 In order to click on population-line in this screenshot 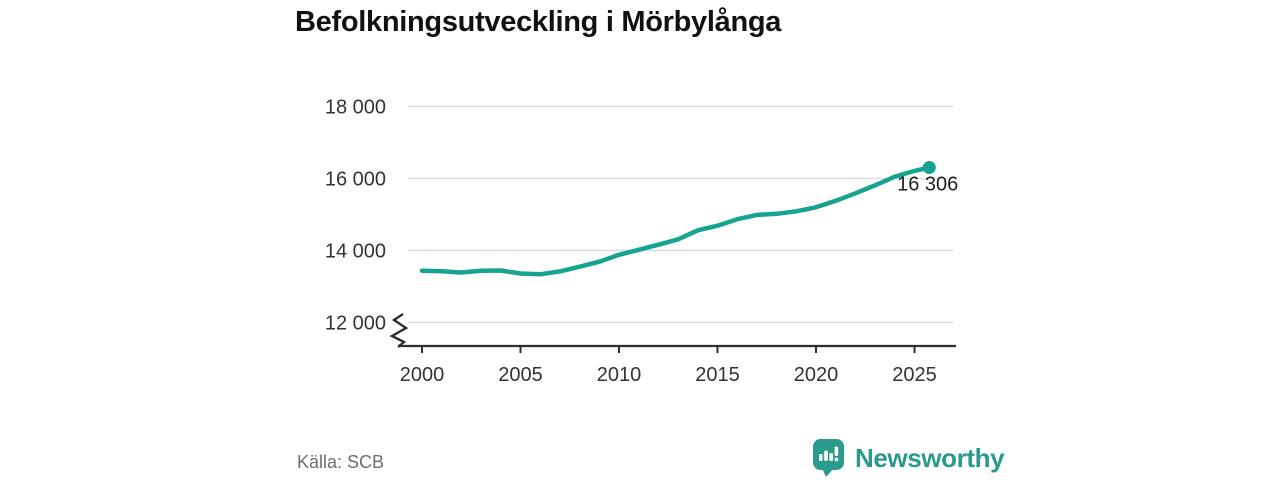, I will do `click(675, 221)`.